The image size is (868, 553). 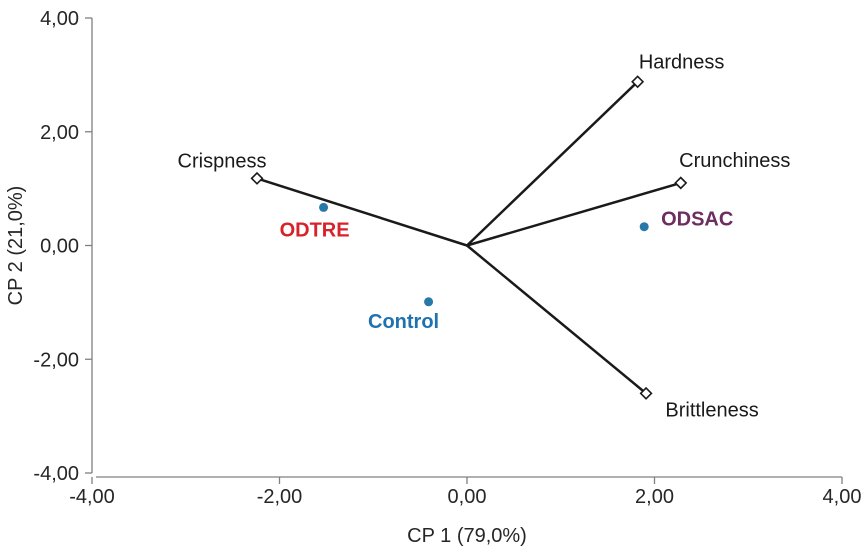 What do you see at coordinates (280, 497) in the screenshot?
I see `x-tick-label: -2,00` at bounding box center [280, 497].